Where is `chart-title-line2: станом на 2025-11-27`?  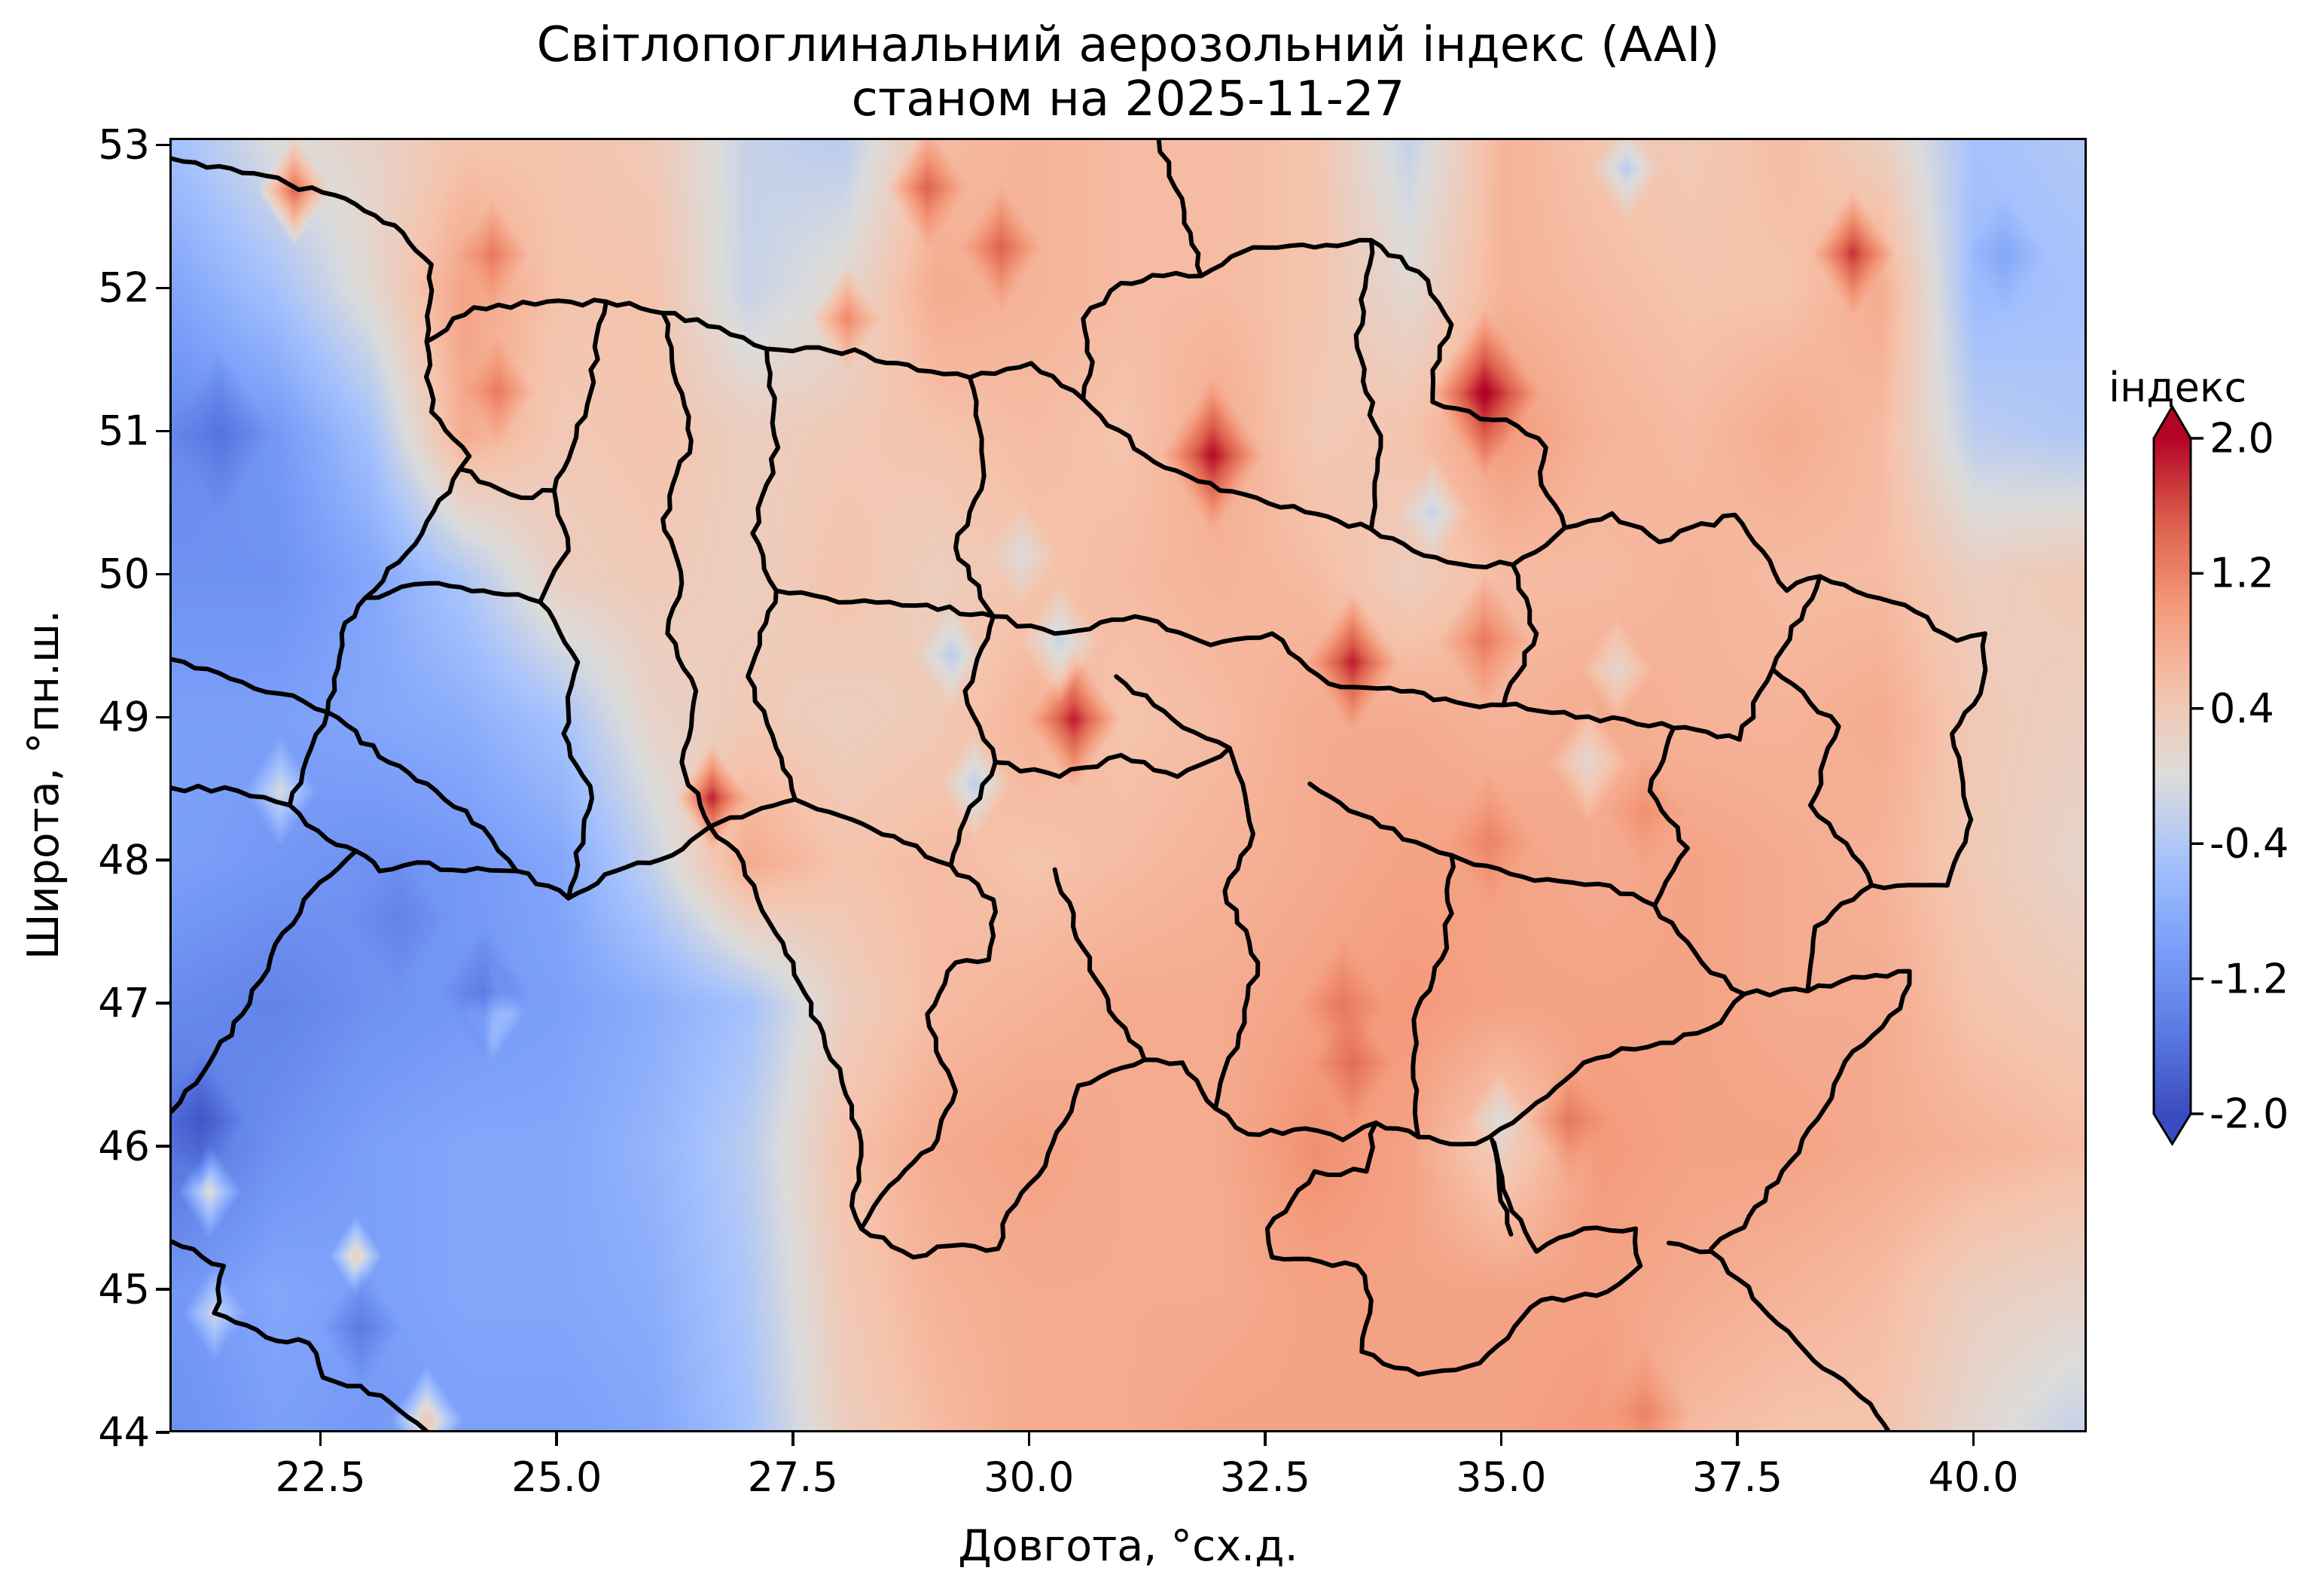
chart-title-line2: станом на 2025-11-27 is located at coordinates (1128, 99).